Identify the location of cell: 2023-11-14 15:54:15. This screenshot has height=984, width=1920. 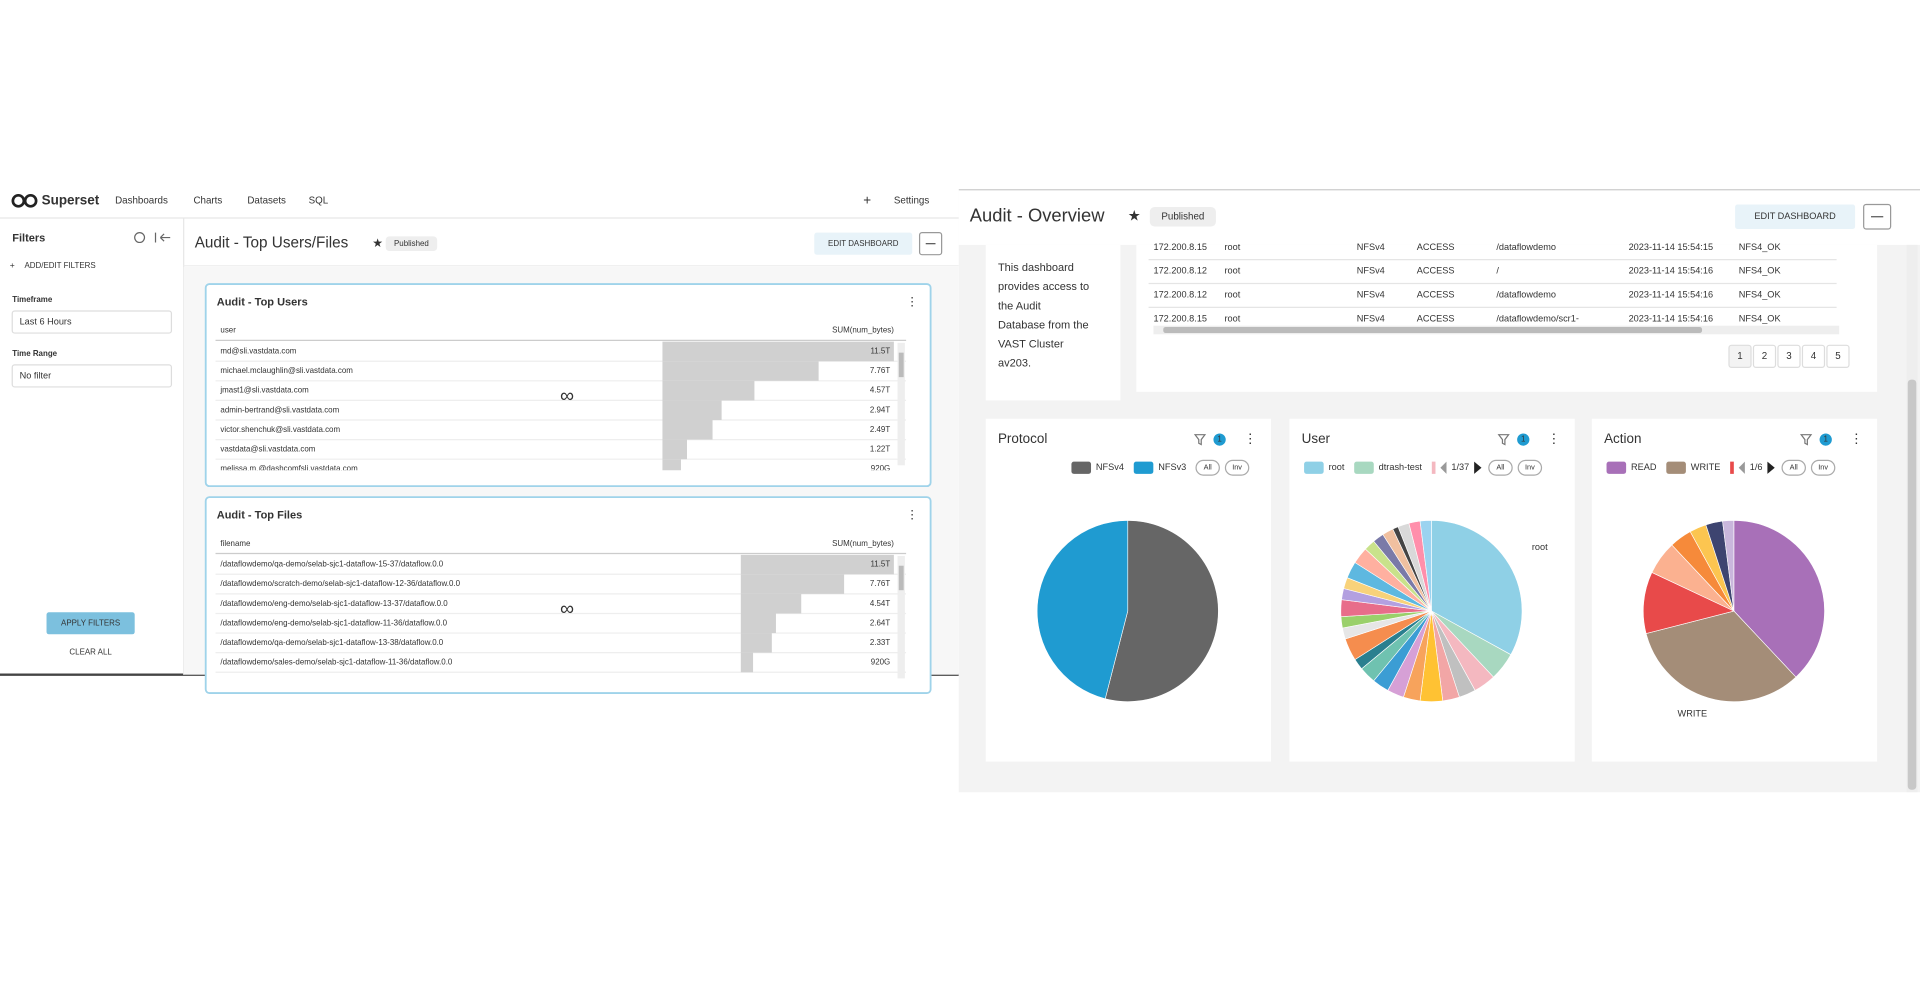
(1671, 247).